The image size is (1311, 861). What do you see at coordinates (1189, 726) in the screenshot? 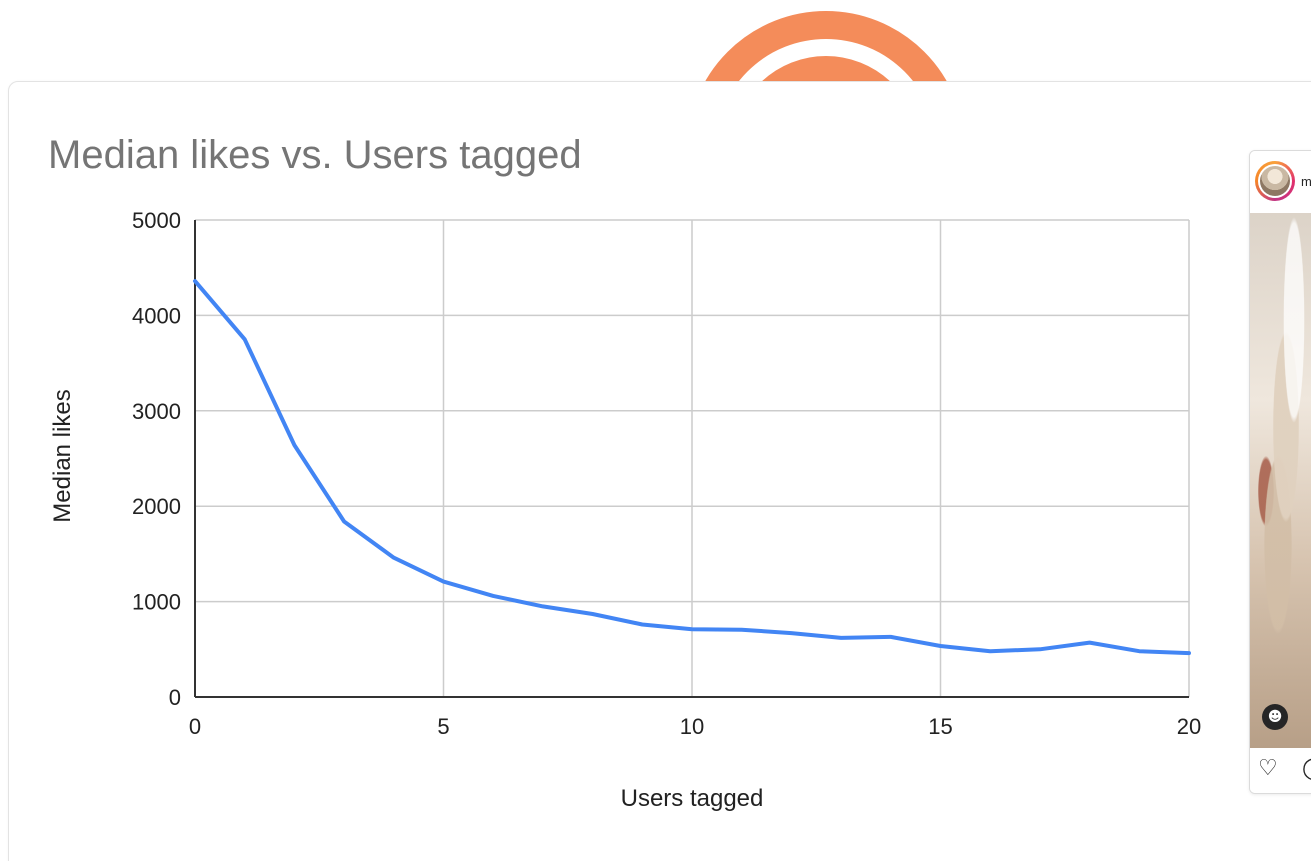
I see `x-tick-label: 20` at bounding box center [1189, 726].